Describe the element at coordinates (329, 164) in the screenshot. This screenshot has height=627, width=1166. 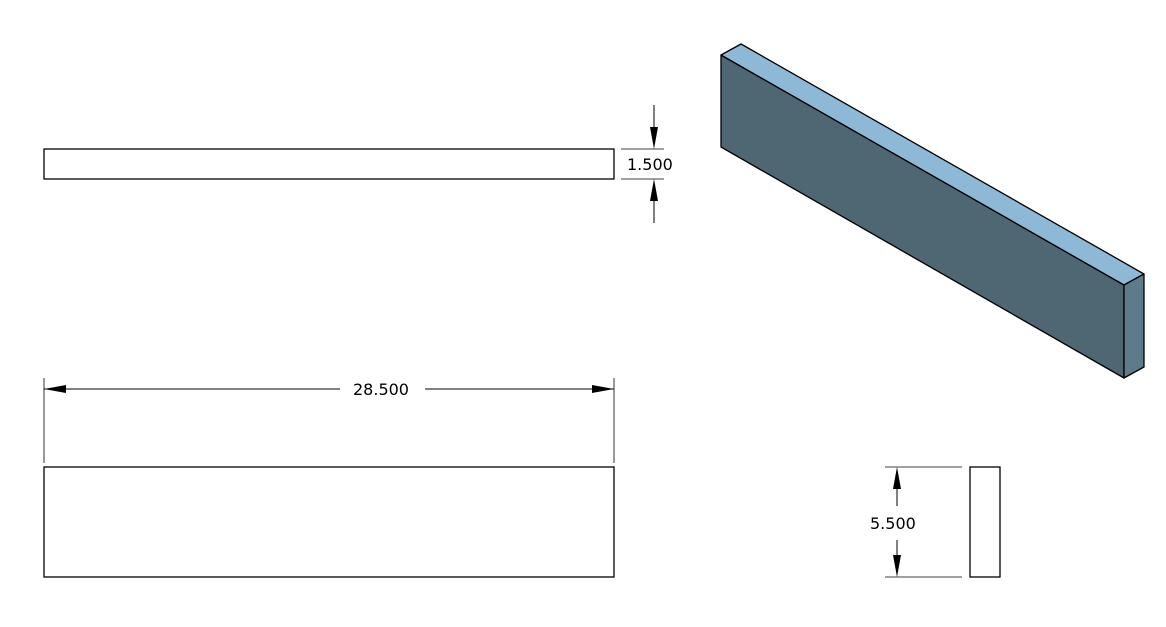
I see `top-view-outline` at that location.